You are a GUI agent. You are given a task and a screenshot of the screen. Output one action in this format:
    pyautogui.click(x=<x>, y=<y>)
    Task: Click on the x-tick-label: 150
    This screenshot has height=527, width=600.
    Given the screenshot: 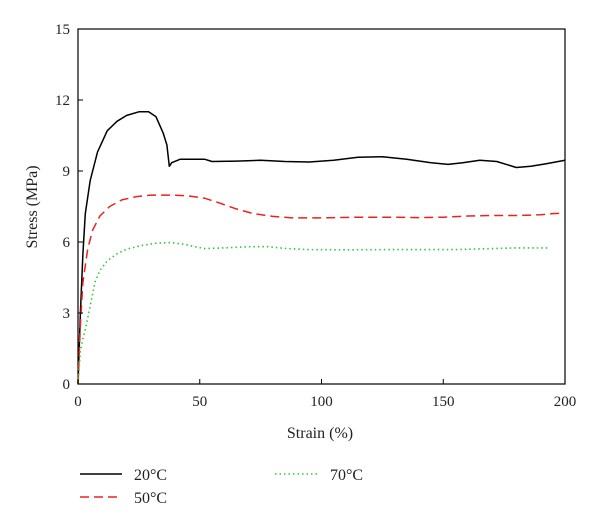 What is the action you would take?
    pyautogui.click(x=443, y=402)
    